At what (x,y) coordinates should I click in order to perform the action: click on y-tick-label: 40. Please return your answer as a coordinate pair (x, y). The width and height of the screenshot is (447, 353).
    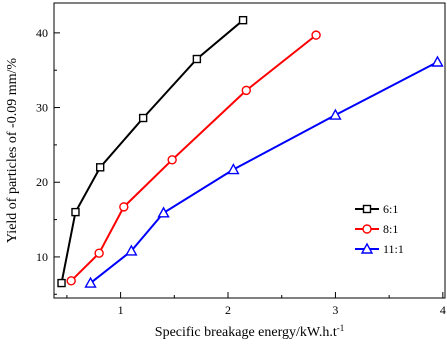
    Looking at the image, I should click on (42, 33).